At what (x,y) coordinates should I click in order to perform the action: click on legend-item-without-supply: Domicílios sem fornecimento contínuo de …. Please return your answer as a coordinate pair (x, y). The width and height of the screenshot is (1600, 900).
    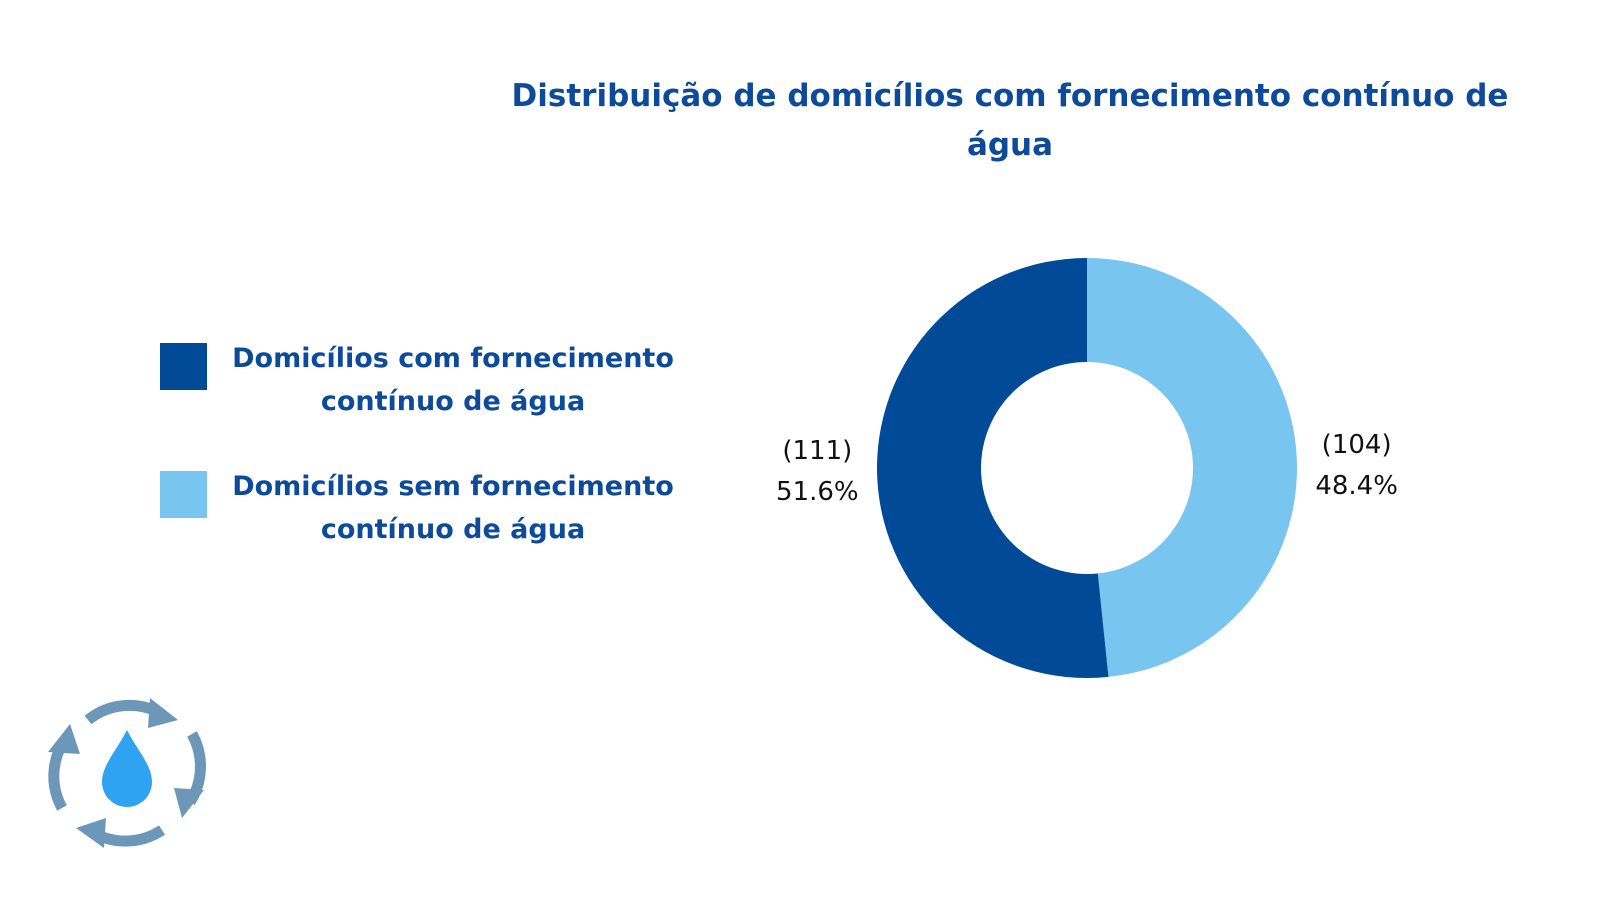
    Looking at the image, I should click on (430, 511).